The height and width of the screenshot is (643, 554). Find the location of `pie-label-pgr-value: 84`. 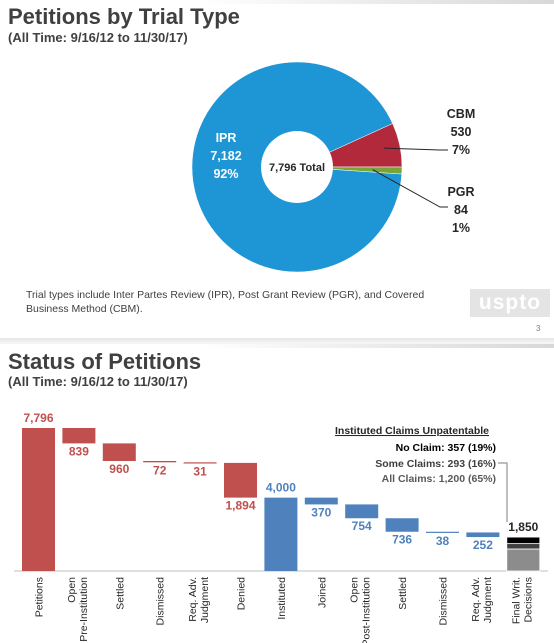

pie-label-pgr-value: 84 is located at coordinates (461, 210).